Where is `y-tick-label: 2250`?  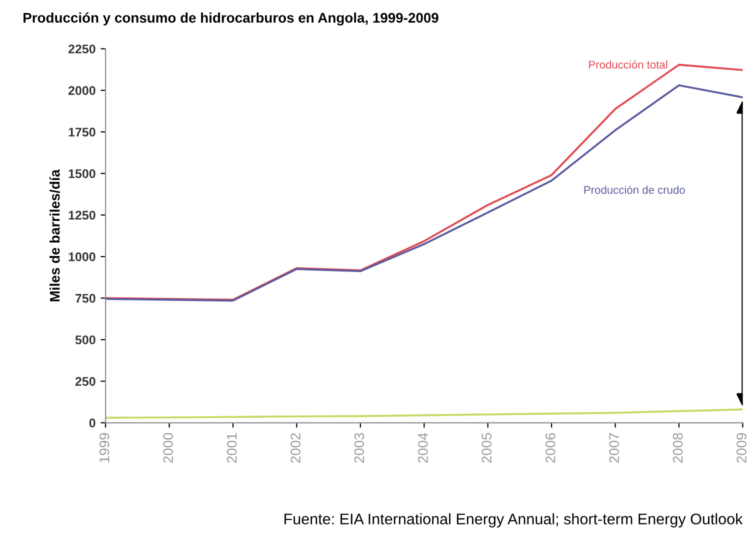
y-tick-label: 2250 is located at coordinates (82, 49).